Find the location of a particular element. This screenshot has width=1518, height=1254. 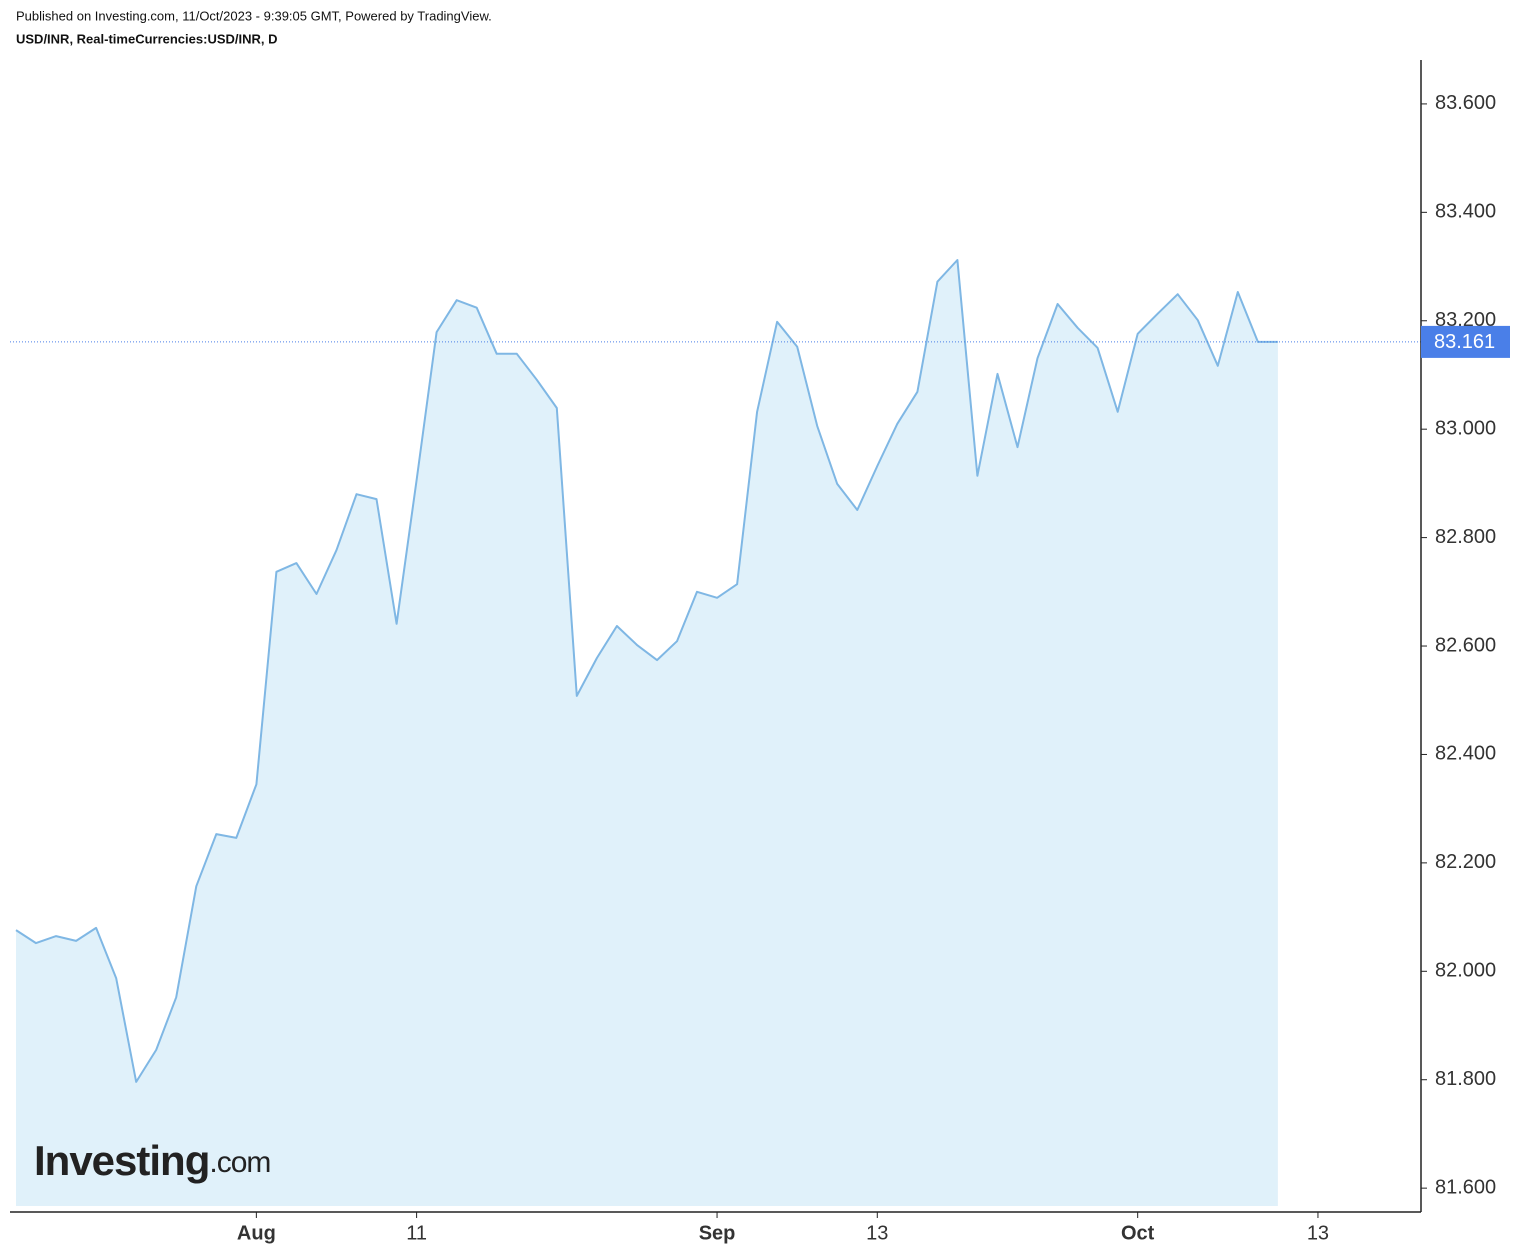

y-tick-label: 83.400 is located at coordinates (1465, 212).